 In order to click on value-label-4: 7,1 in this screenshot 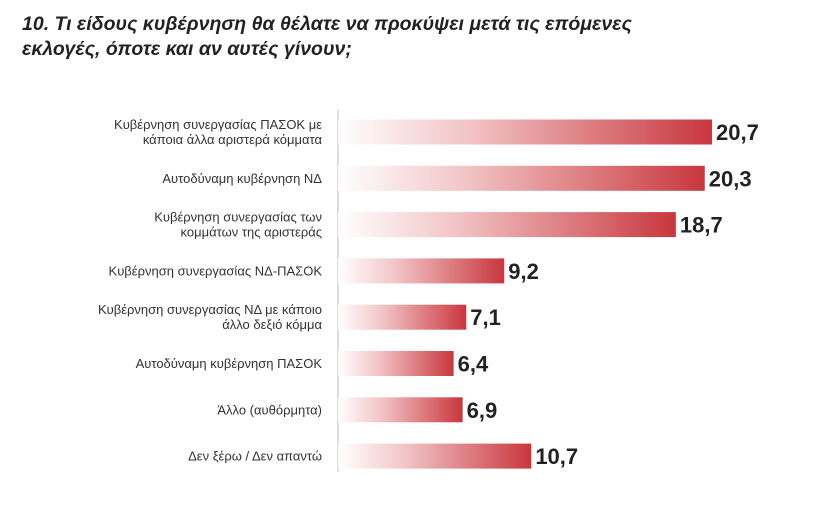, I will do `click(485, 317)`.